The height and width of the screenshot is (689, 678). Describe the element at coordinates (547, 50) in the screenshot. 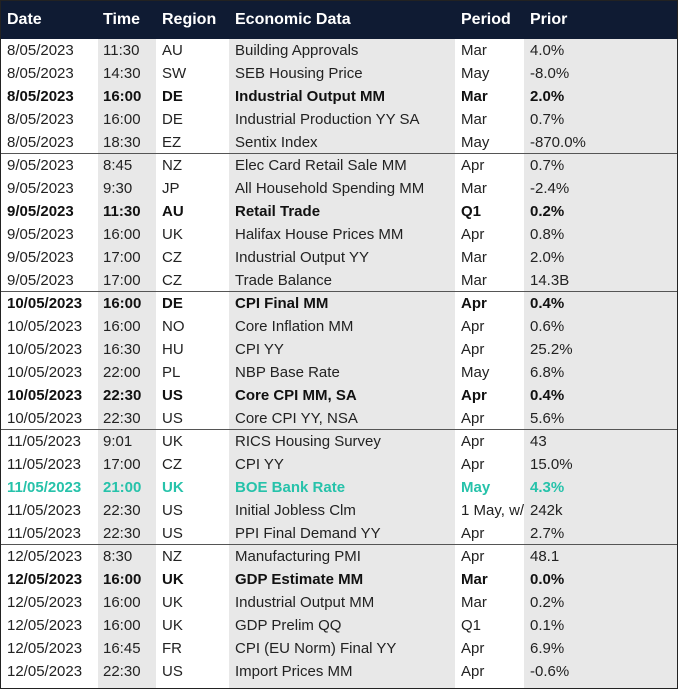

I see `table-cell: 4.0%` at that location.